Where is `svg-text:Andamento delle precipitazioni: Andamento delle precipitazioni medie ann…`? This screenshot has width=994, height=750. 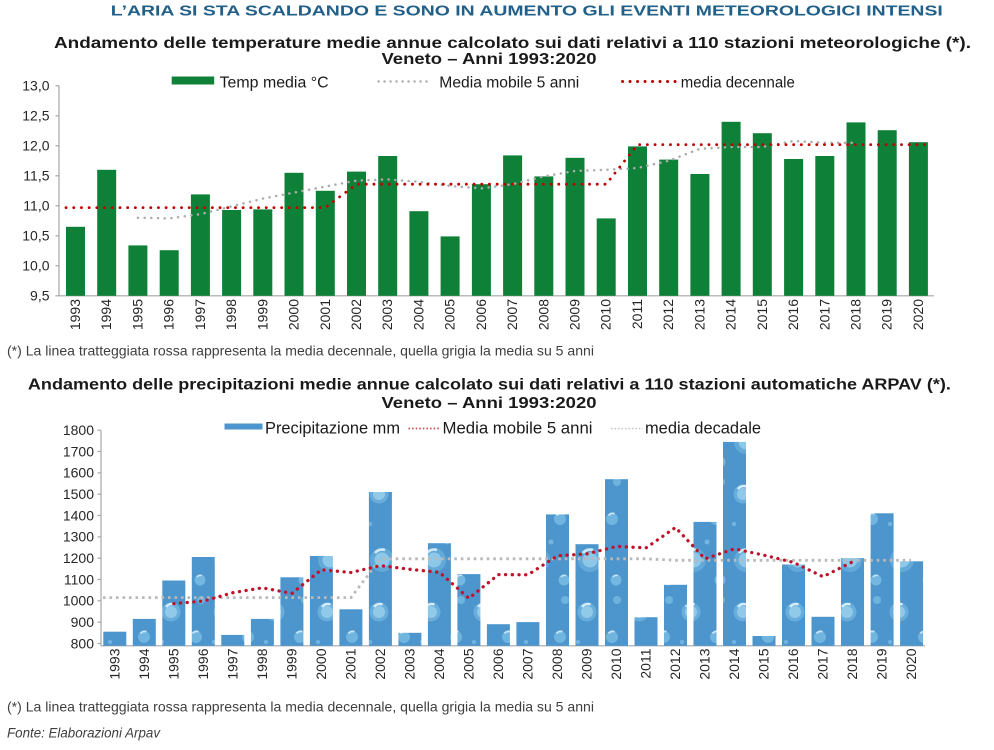 svg-text:Andamento delle precipitazioni: Andamento delle precipitazioni medie ann… is located at coordinates (489, 385).